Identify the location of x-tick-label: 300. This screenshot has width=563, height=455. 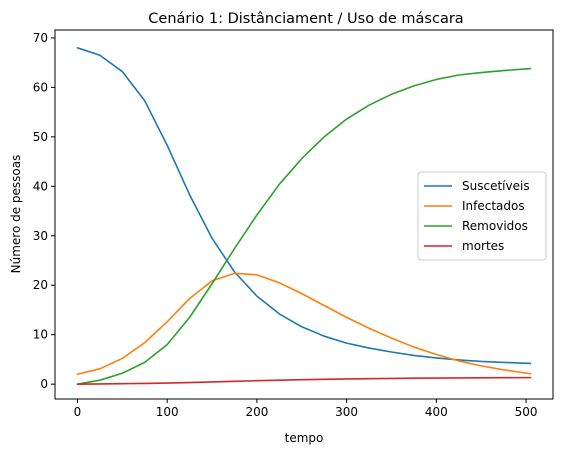
(346, 412).